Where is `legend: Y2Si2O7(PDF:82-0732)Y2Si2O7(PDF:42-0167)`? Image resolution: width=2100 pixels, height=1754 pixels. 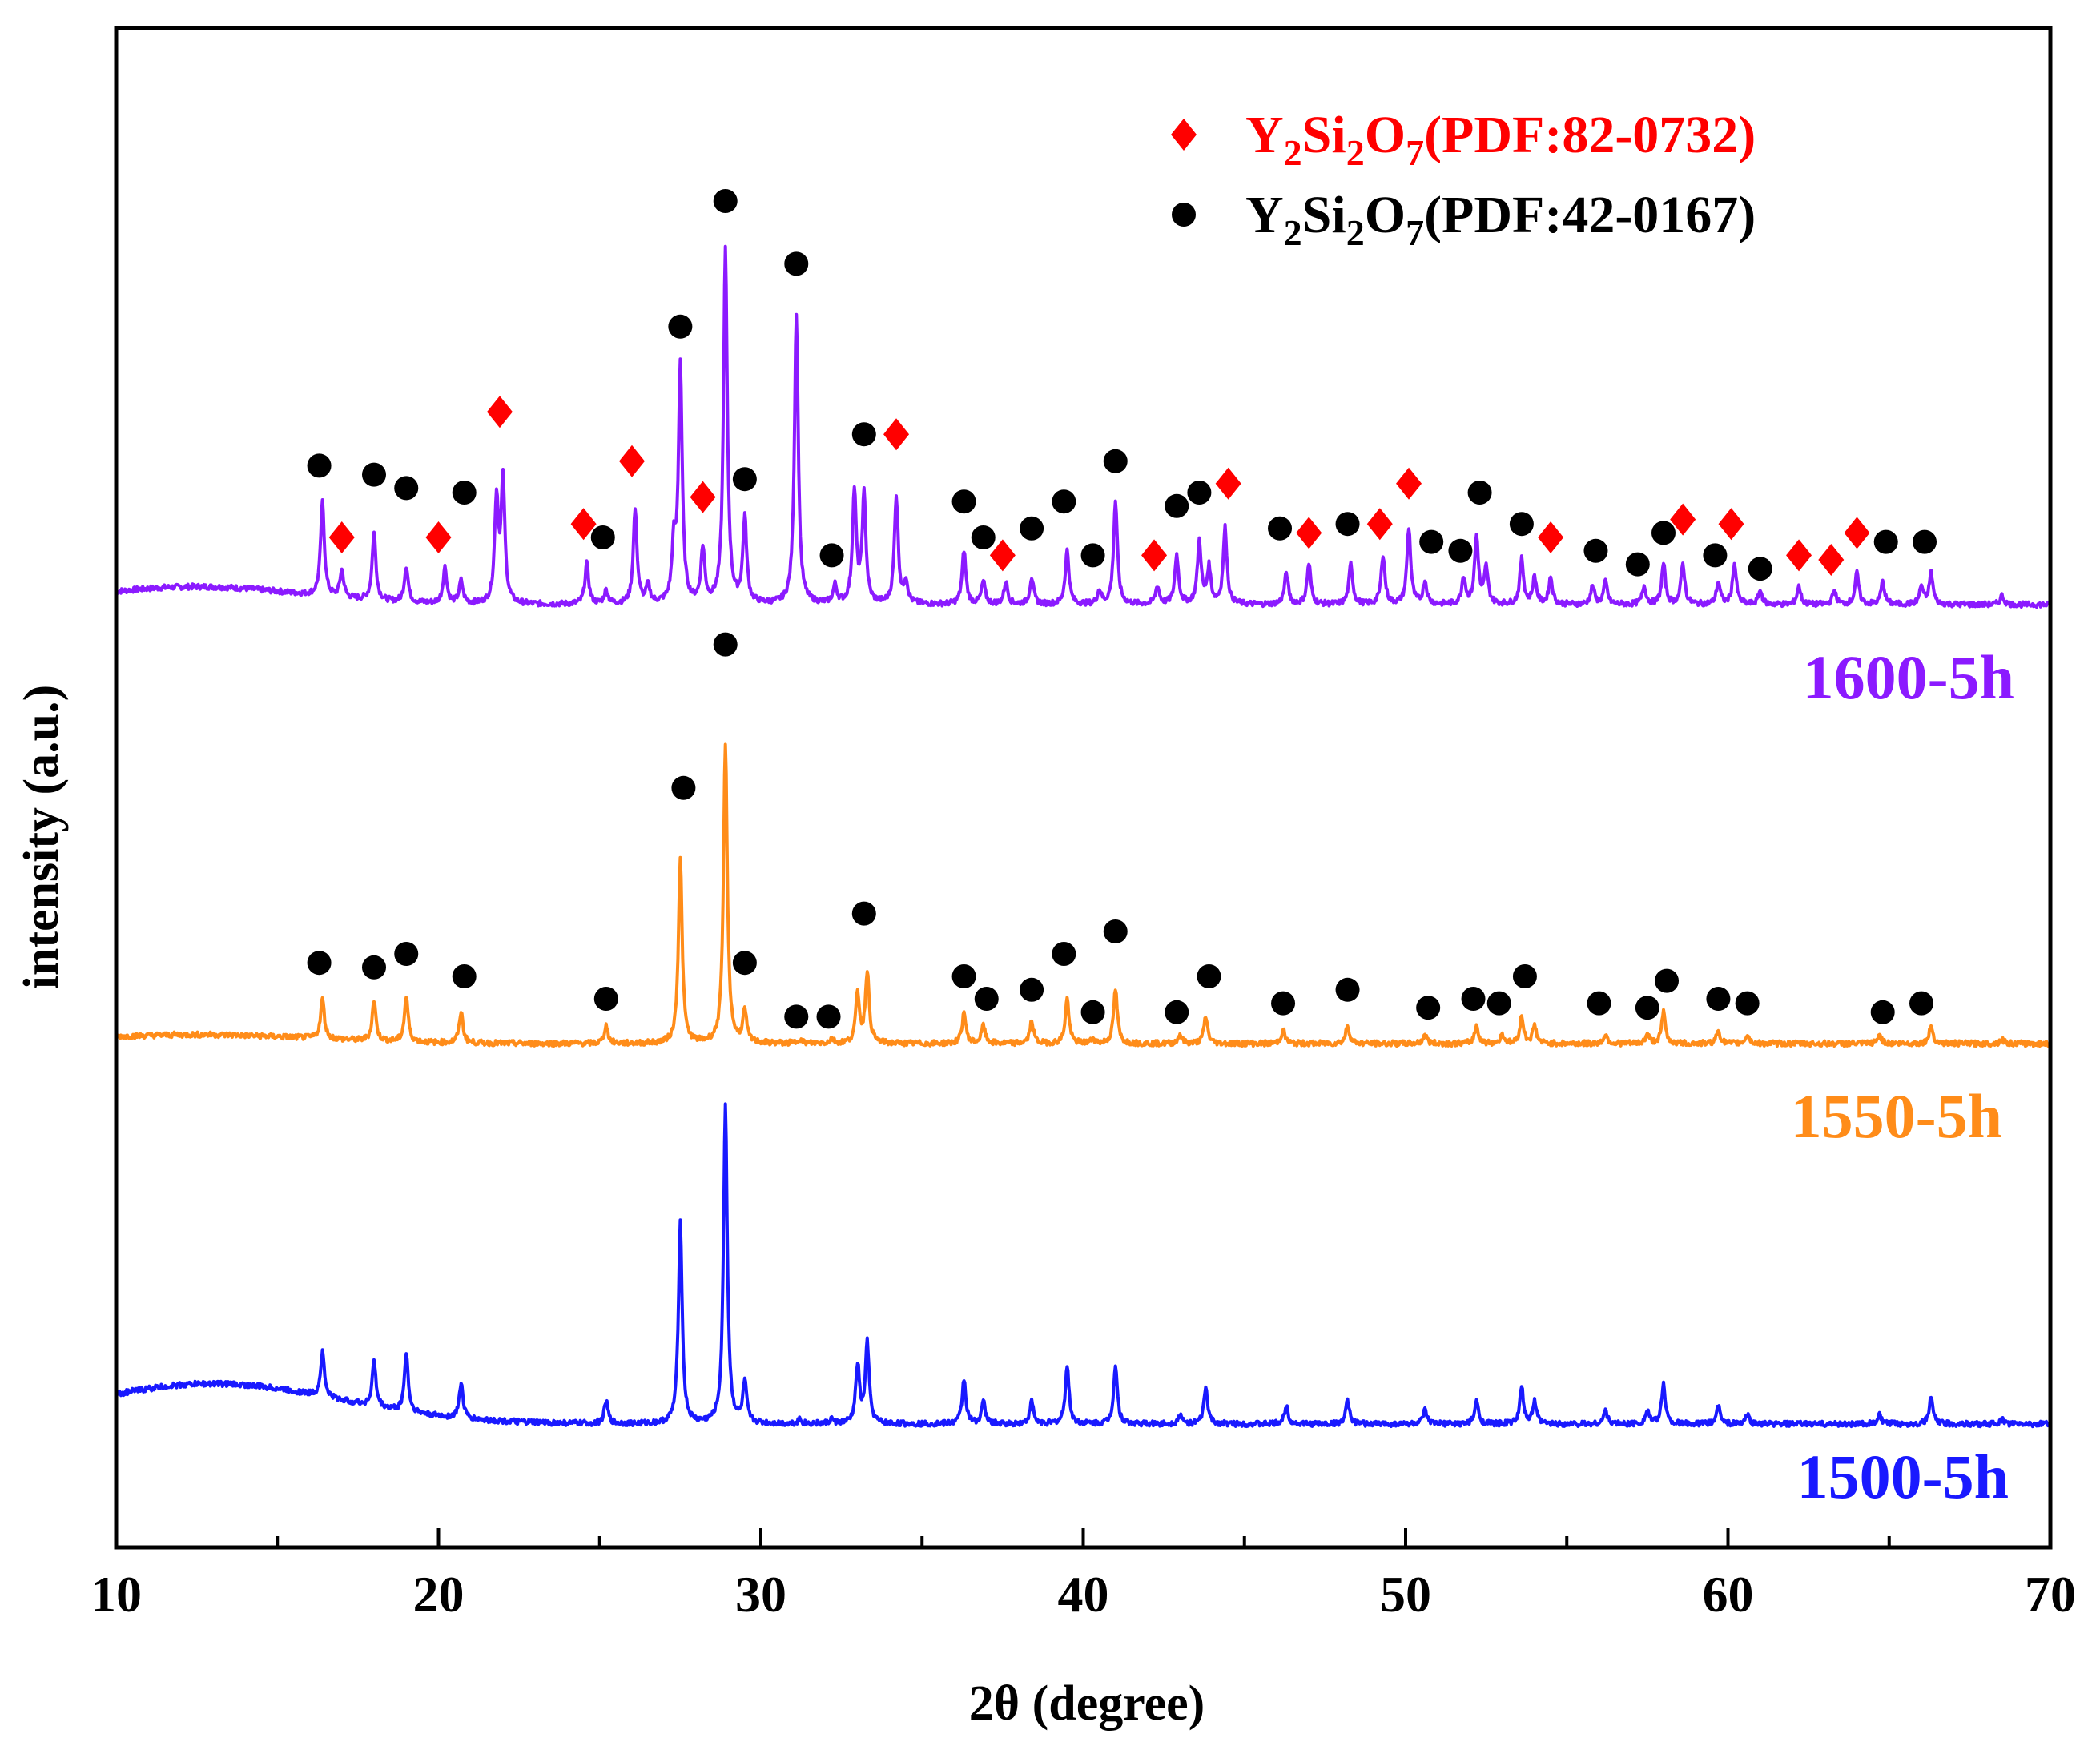 legend: Y2Si2O7(PDF:82-0732)Y2Si2O7(PDF:42-0167) is located at coordinates (1464, 179).